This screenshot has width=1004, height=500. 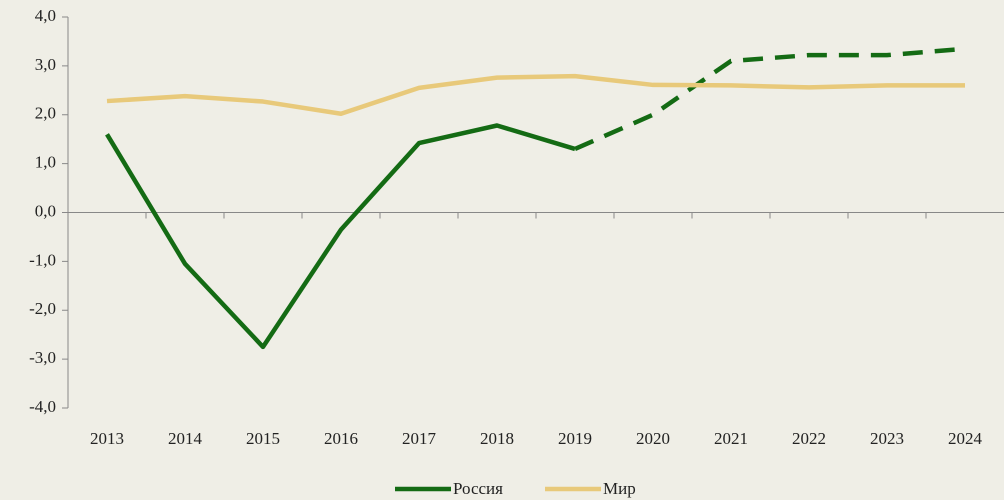 What do you see at coordinates (185, 438) in the screenshot?
I see `x-tick-label: 2014` at bounding box center [185, 438].